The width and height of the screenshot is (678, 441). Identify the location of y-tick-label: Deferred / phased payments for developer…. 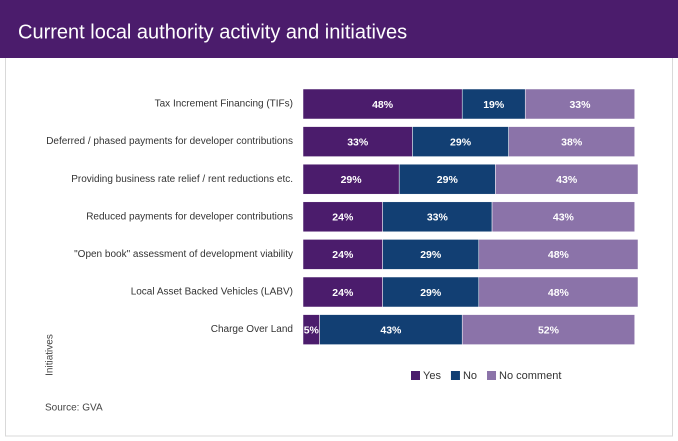
(169, 141).